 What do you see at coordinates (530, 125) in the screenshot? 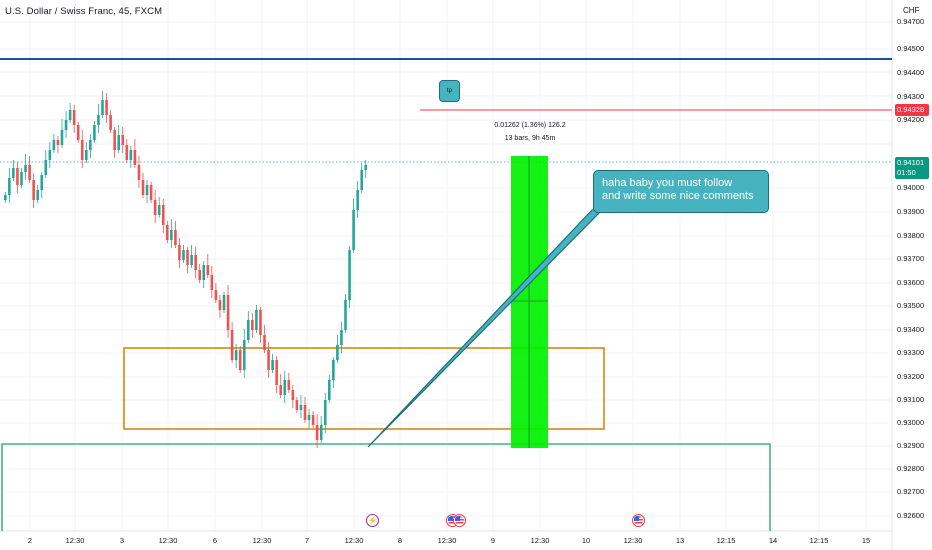
I see `measure-info-price: 0.01262 (1.36%) 126.2` at bounding box center [530, 125].